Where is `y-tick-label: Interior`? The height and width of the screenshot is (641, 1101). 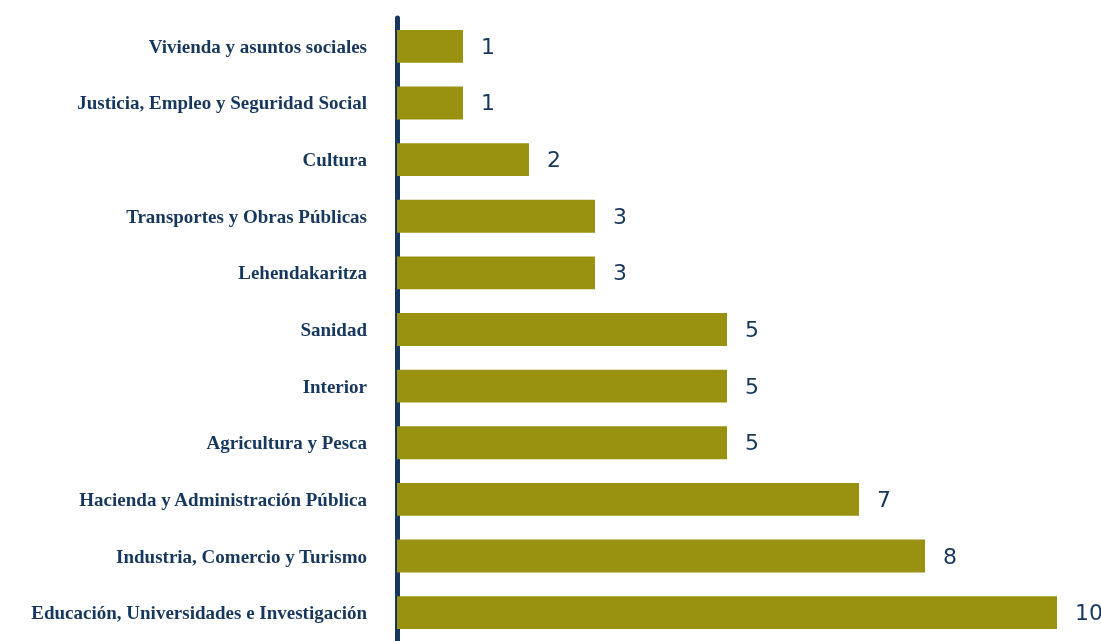 y-tick-label: Interior is located at coordinates (335, 386).